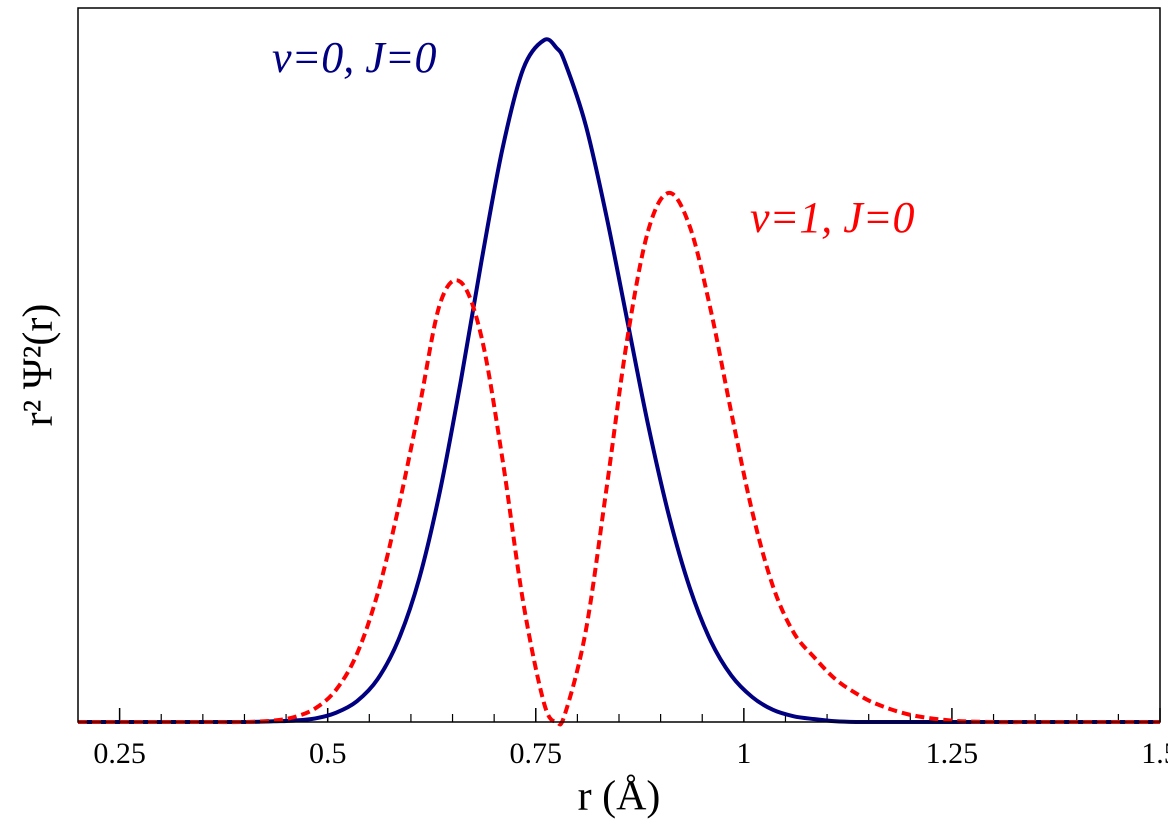 The height and width of the screenshot is (828, 1168). What do you see at coordinates (832, 217) in the screenshot?
I see `series-label: v=1, J=0` at bounding box center [832, 217].